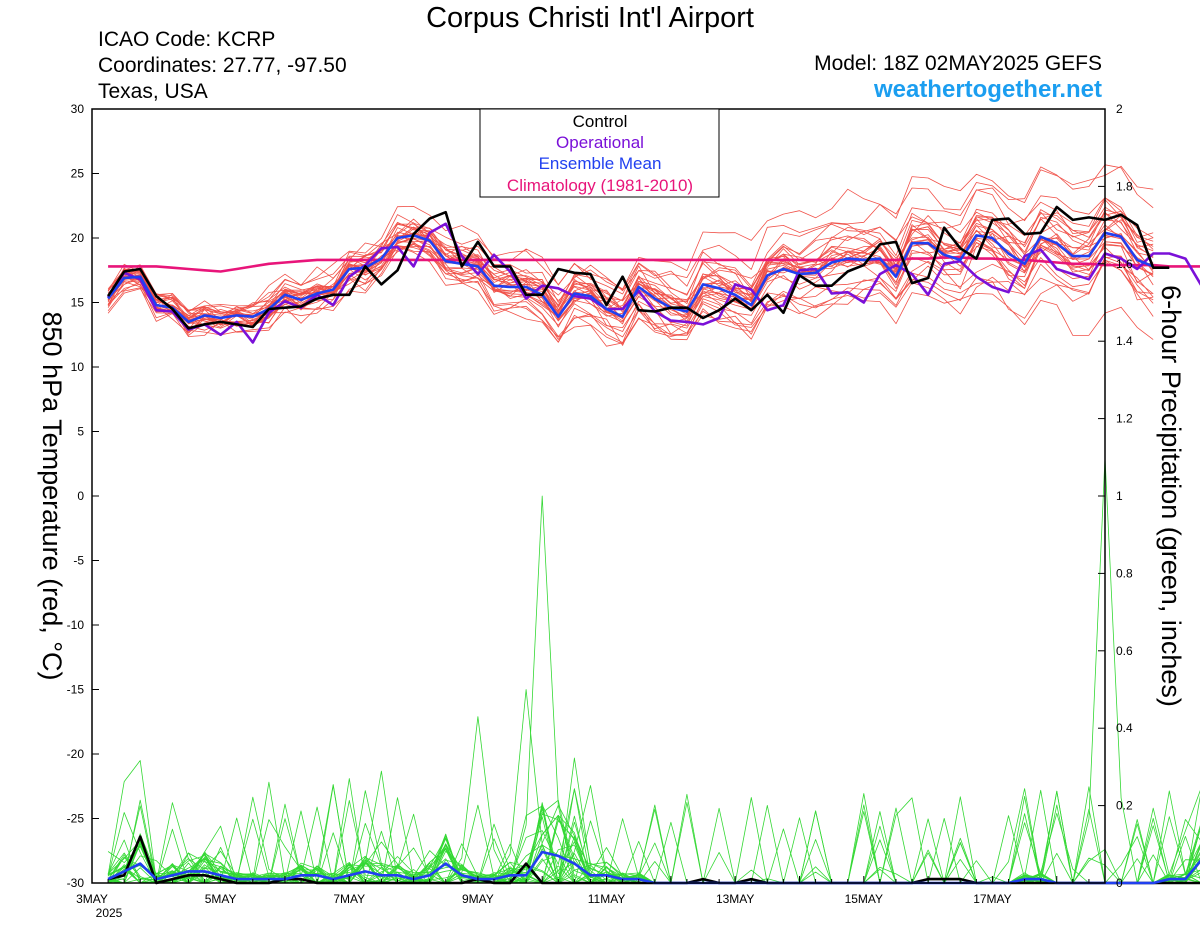 The image size is (1200, 927). I want to click on left-tick-label: 15, so click(78, 303).